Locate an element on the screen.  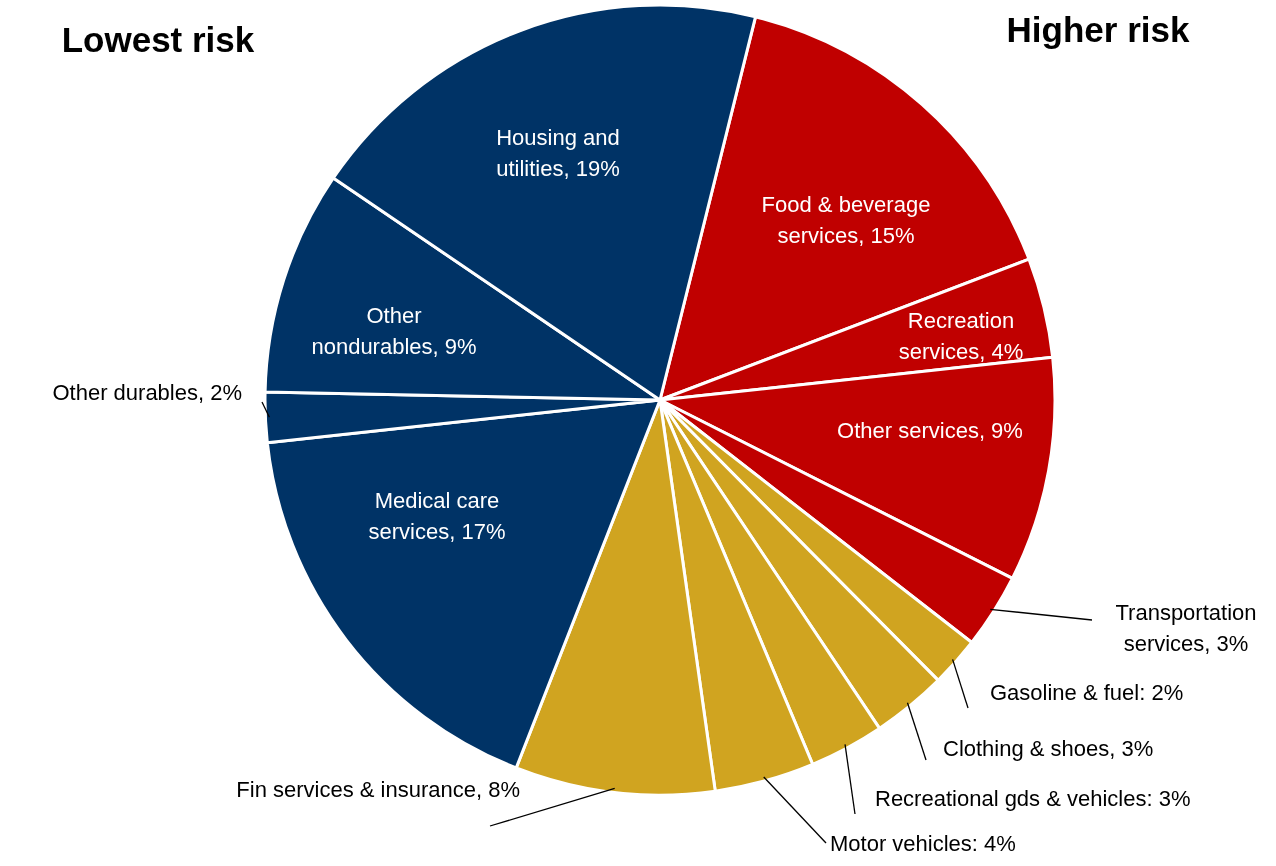
slice-label: Fin services & insurance, 8% is located at coordinates (378, 789).